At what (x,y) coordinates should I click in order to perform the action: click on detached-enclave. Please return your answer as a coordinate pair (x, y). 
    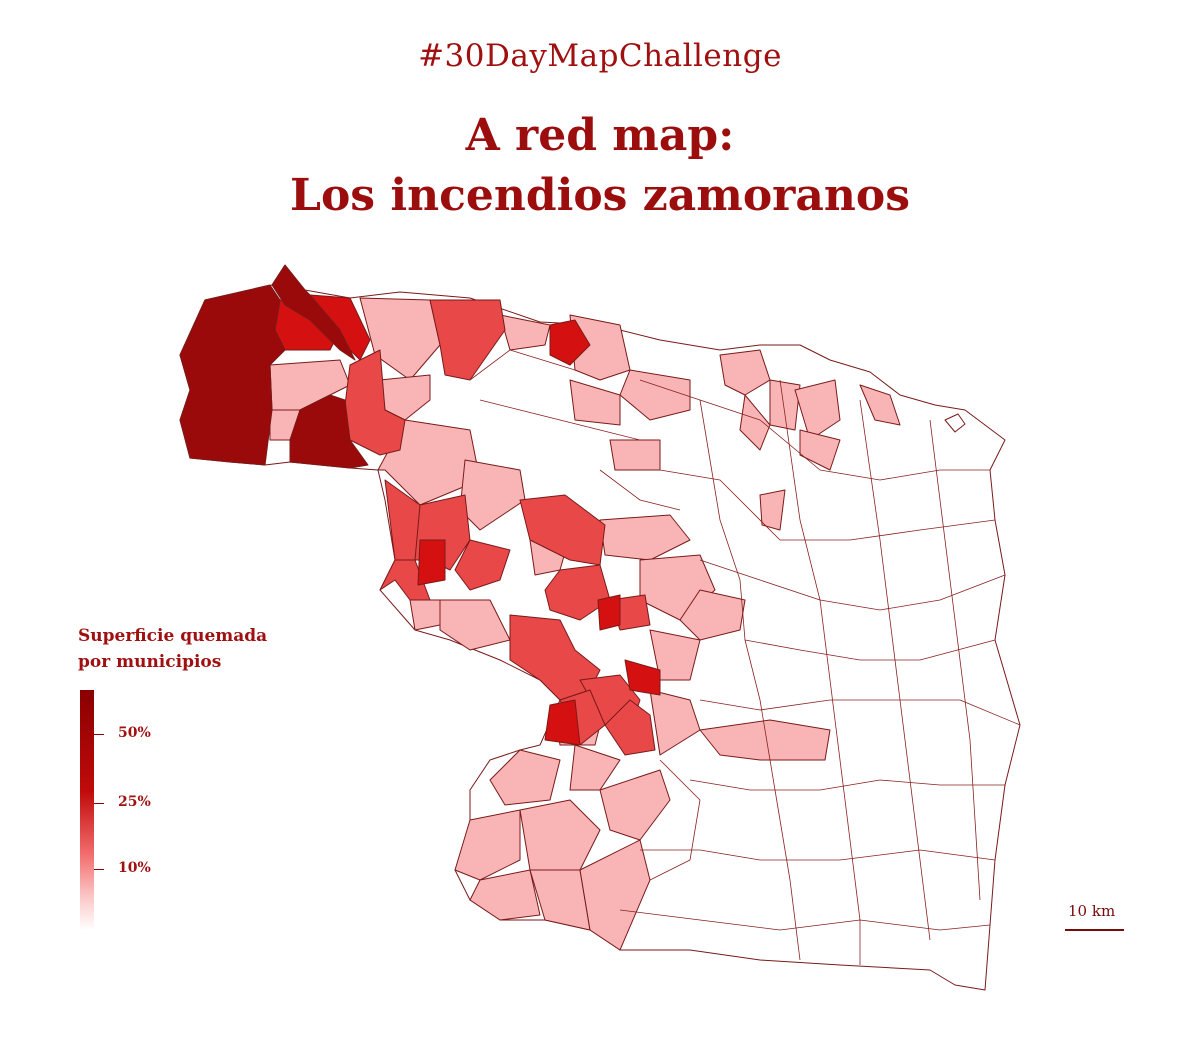
    Looking at the image, I should click on (955, 423).